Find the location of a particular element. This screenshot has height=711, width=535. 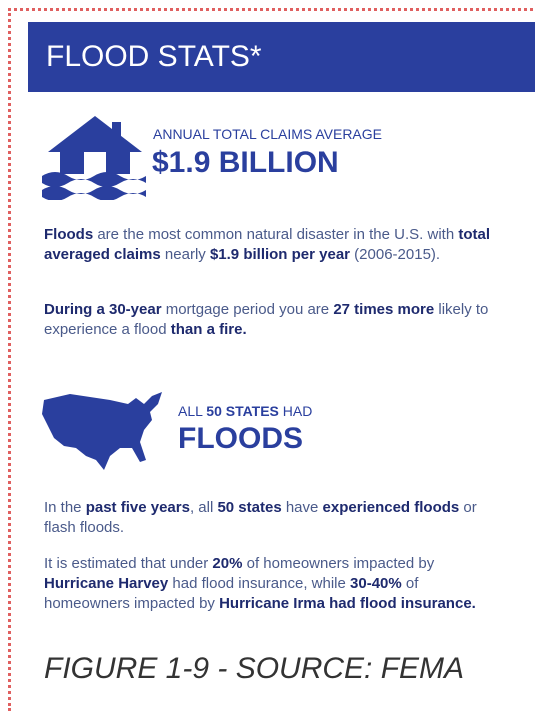

text-run: Hurricane Harvey is located at coordinates (106, 583).